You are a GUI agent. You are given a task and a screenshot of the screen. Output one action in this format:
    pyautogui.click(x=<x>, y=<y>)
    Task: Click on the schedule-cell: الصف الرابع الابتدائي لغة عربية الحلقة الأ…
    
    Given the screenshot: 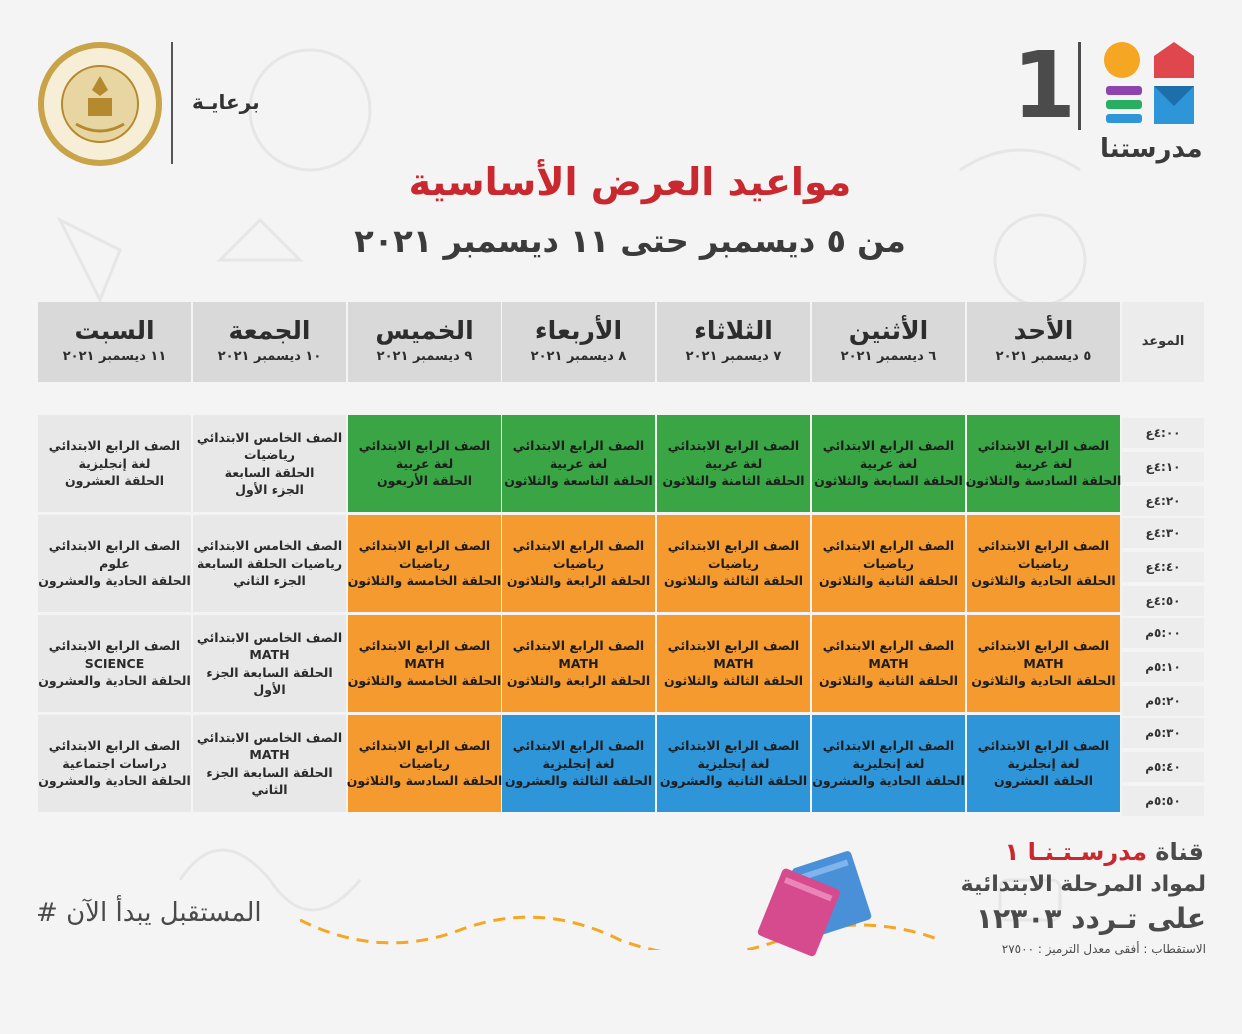 What is the action you would take?
    pyautogui.click(x=424, y=463)
    